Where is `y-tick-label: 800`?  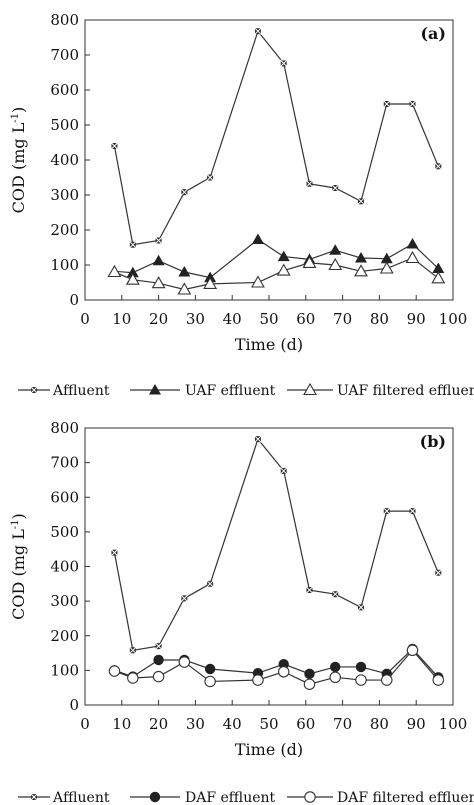
y-tick-label: 800 is located at coordinates (64, 428).